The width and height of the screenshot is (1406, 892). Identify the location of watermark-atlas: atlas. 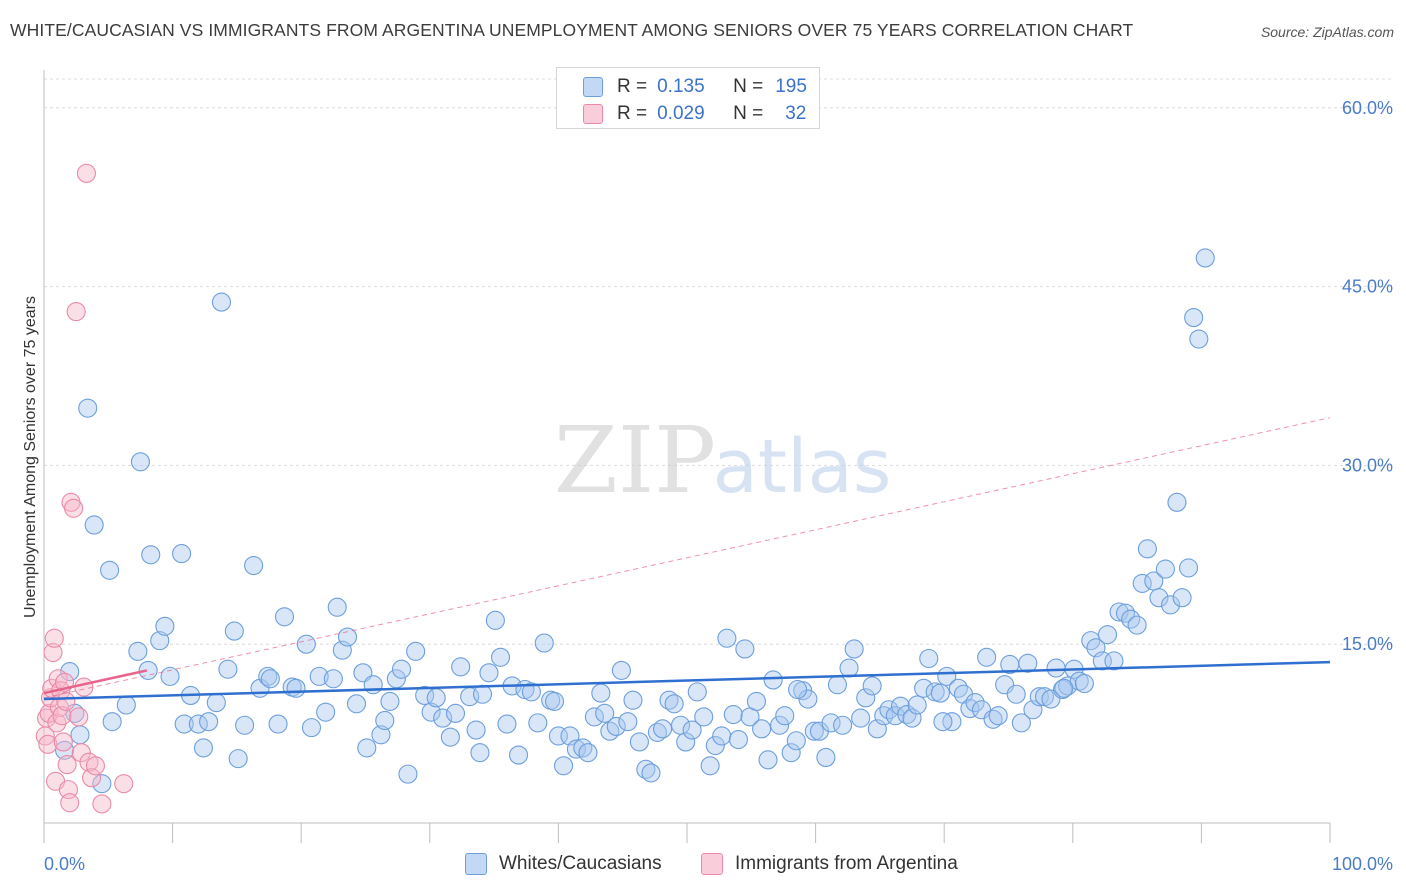
(802, 467).